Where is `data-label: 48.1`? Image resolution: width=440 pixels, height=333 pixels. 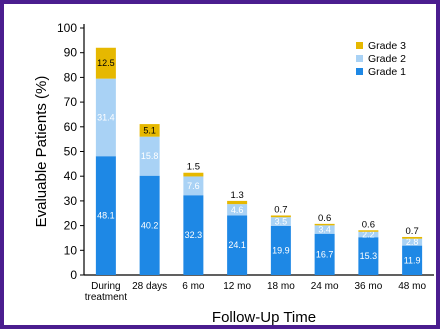 data-label: 48.1 is located at coordinates (106, 216).